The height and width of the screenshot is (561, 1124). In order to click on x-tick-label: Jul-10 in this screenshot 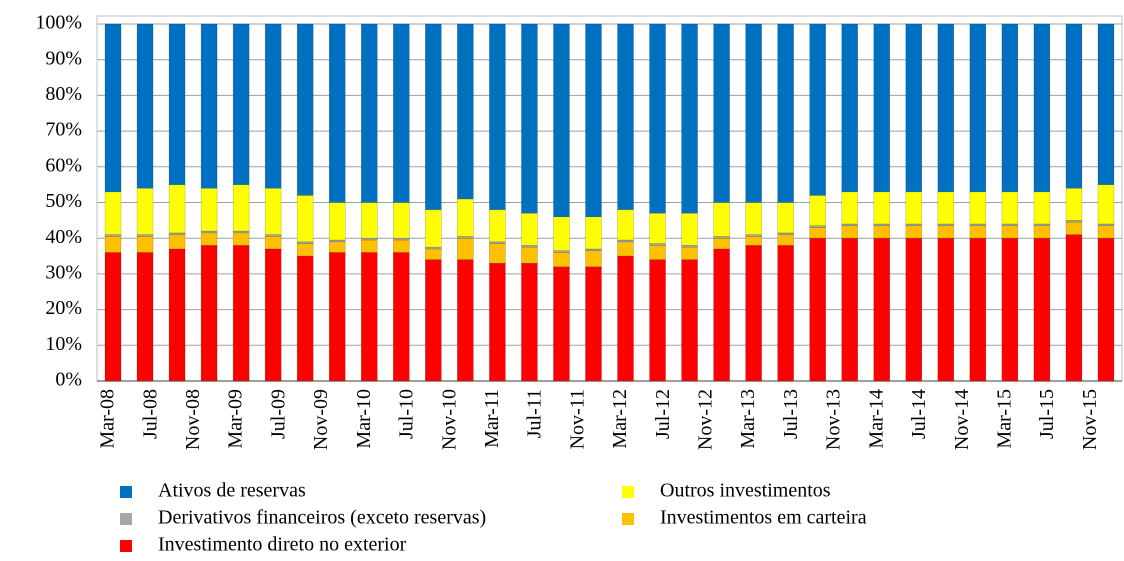, I will do `click(407, 414)`.